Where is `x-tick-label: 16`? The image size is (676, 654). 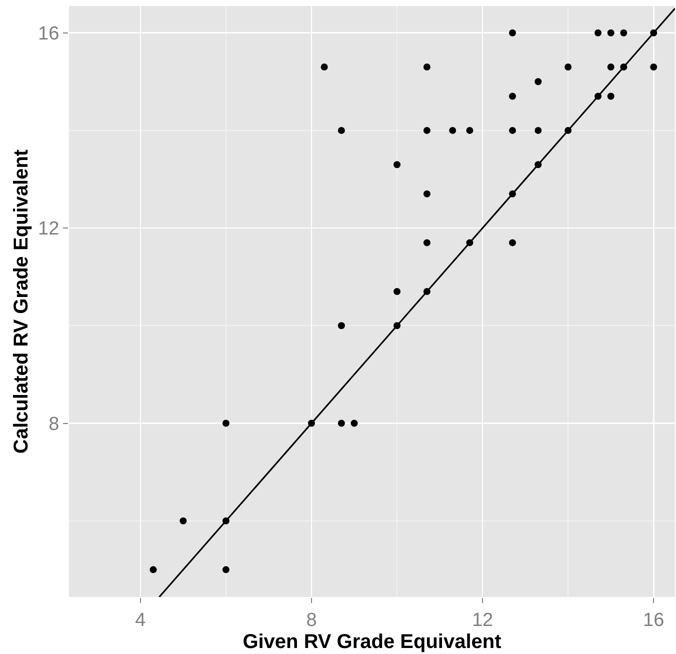 x-tick-label: 16 is located at coordinates (653, 620).